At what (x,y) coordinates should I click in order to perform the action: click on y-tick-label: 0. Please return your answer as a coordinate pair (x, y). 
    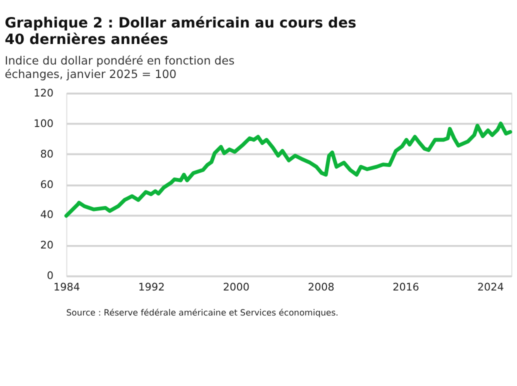
    Looking at the image, I should click on (50, 276).